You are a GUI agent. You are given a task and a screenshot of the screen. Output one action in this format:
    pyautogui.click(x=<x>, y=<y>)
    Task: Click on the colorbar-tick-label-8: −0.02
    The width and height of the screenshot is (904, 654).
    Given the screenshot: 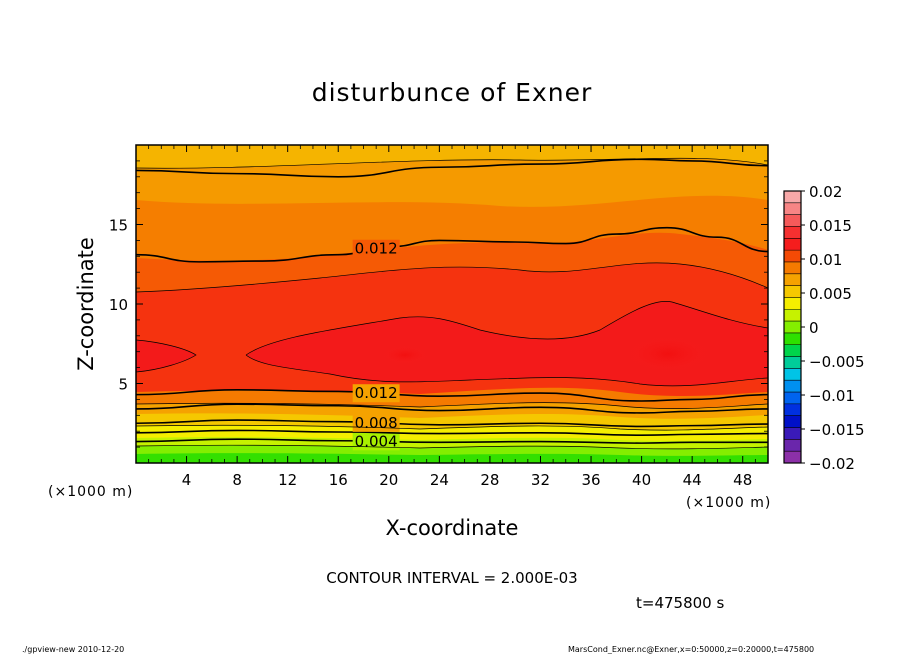 What is the action you would take?
    pyautogui.click(x=832, y=464)
    